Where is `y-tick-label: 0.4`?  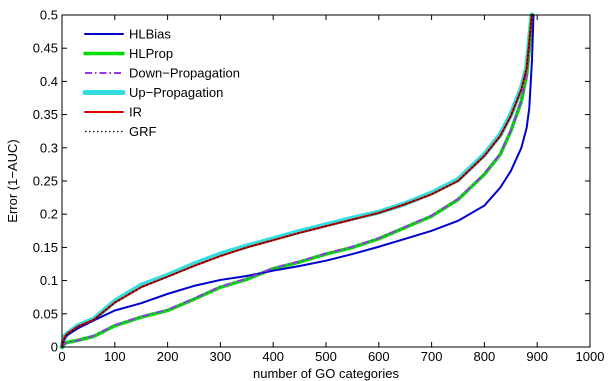
y-tick-label: 0.4 is located at coordinates (49, 81).